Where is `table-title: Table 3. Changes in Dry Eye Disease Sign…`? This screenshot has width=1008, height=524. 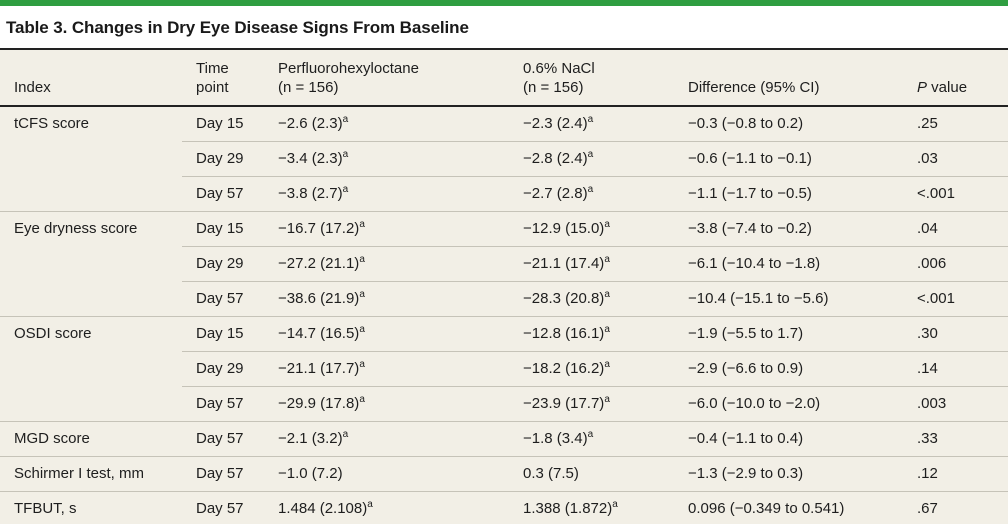
table-title: Table 3. Changes in Dry Eye Disease Sign… is located at coordinates (504, 28).